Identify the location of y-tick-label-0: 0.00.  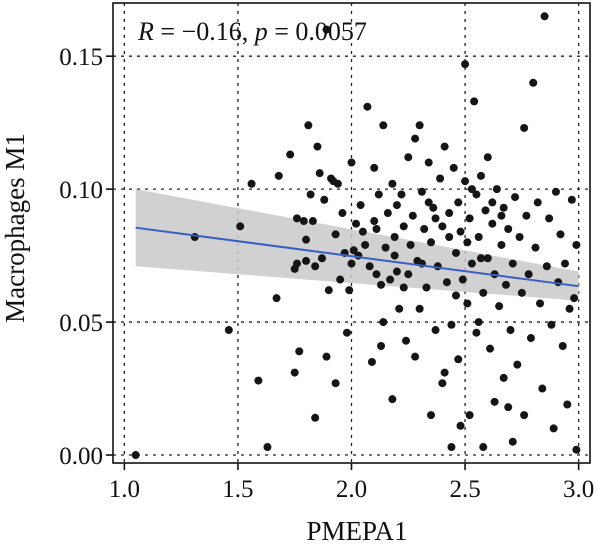
(81, 456).